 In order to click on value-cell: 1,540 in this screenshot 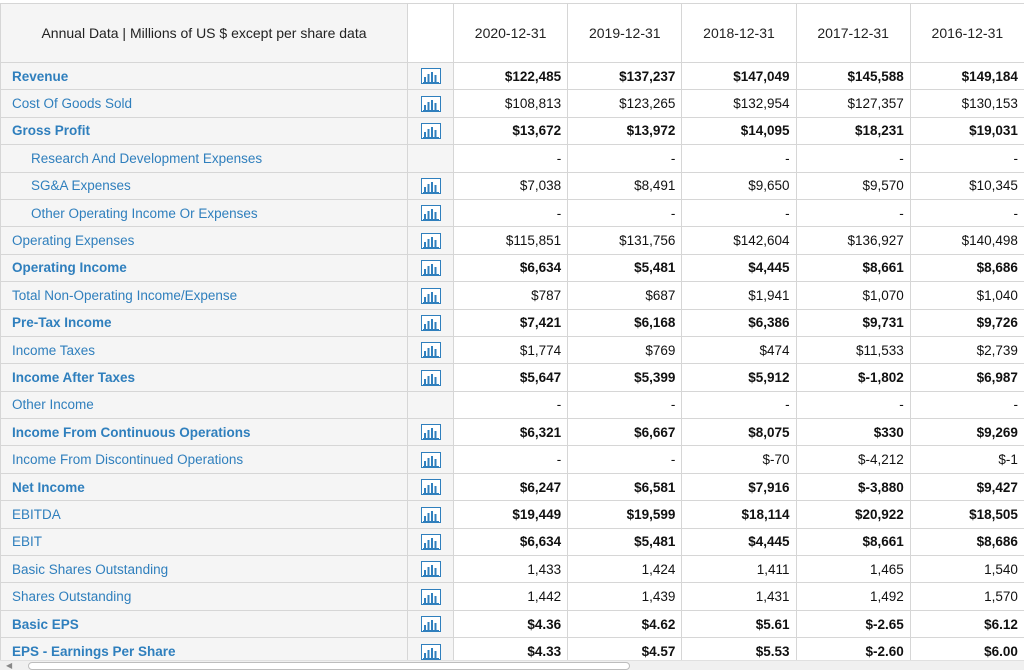, I will do `click(967, 569)`.